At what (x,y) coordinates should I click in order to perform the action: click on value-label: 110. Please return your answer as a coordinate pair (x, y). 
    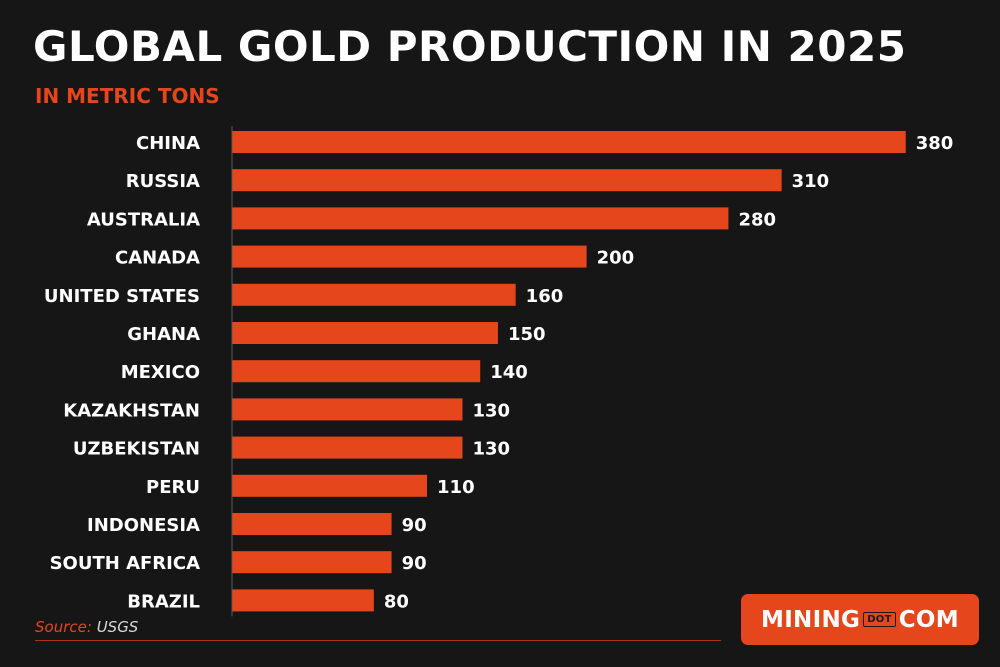
    Looking at the image, I should click on (456, 487).